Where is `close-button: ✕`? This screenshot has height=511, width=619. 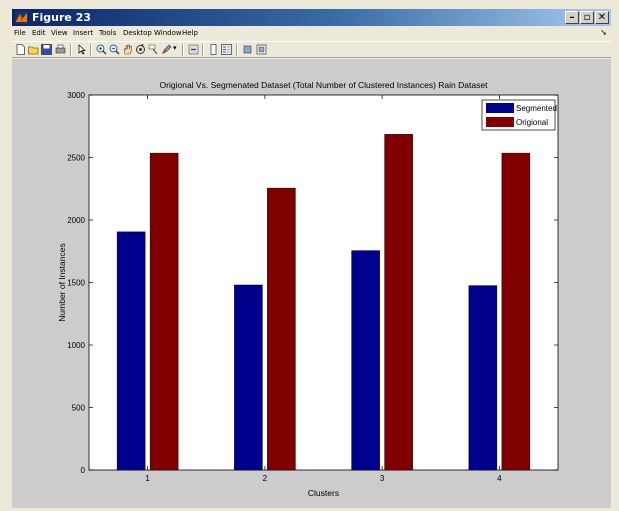
close-button: ✕ is located at coordinates (602, 17).